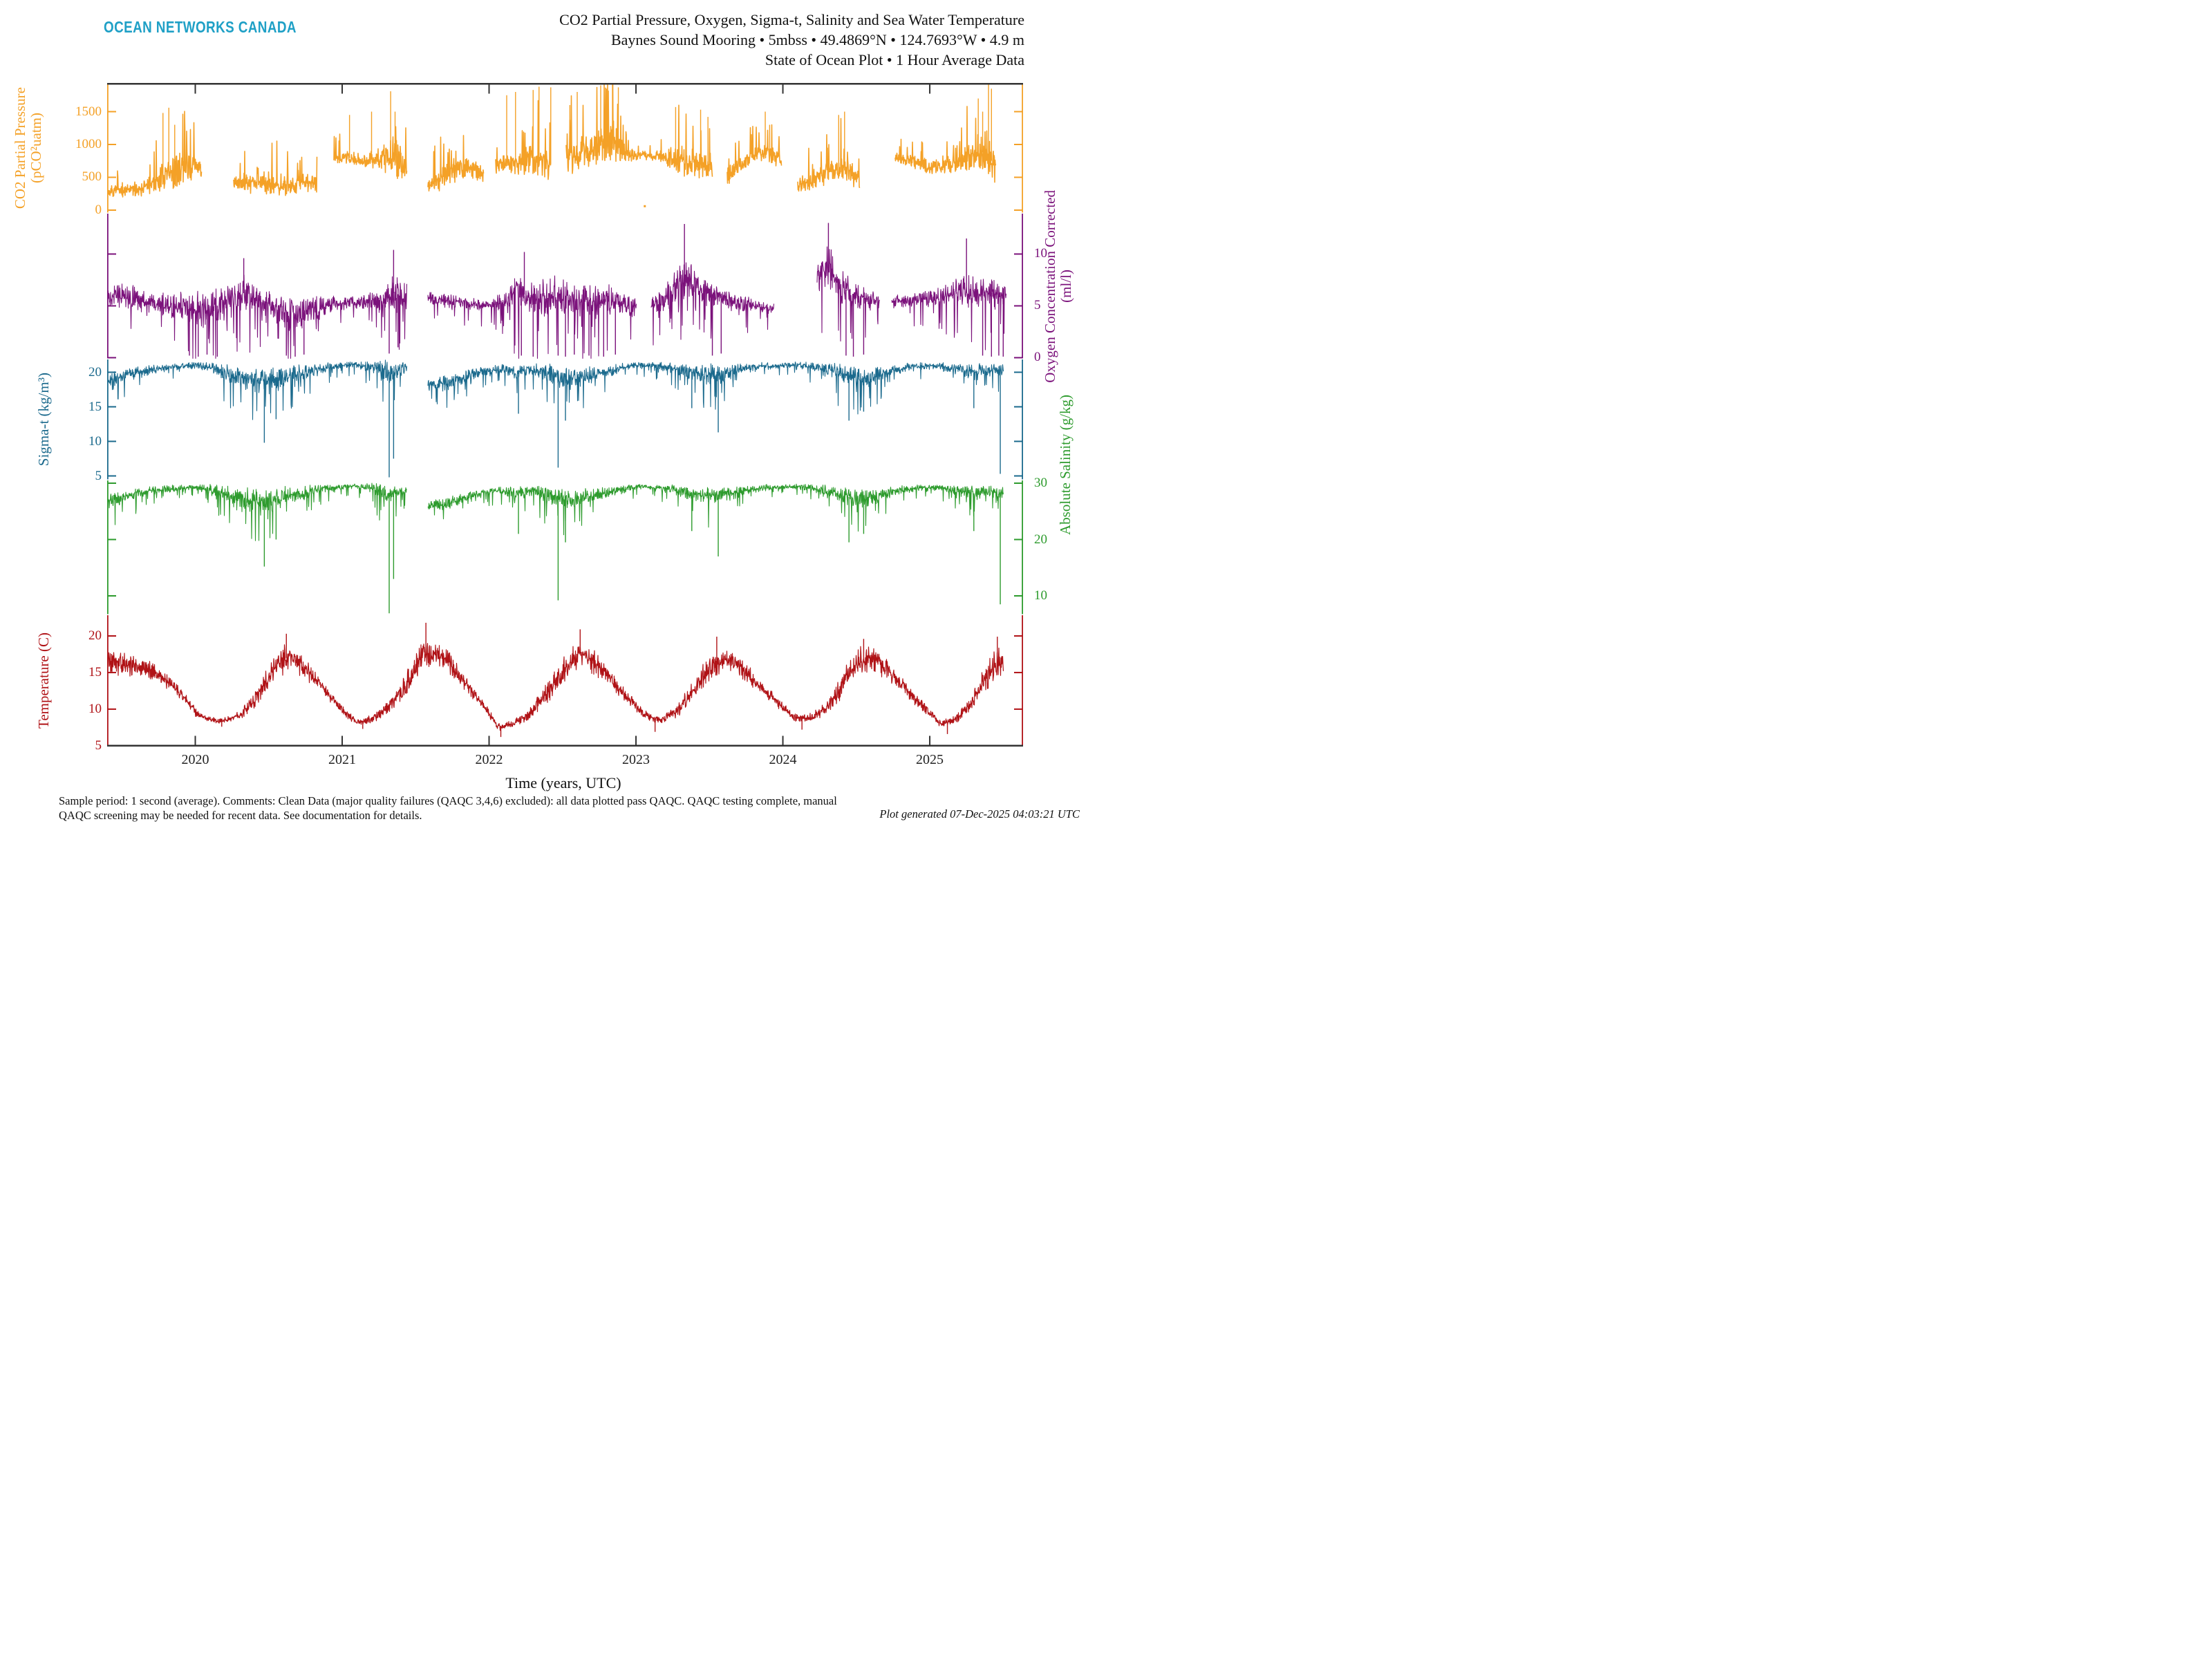 This screenshot has height=1659, width=2212. I want to click on salinity-axis-label: Absolute Salinity (g/kg), so click(1065, 465).